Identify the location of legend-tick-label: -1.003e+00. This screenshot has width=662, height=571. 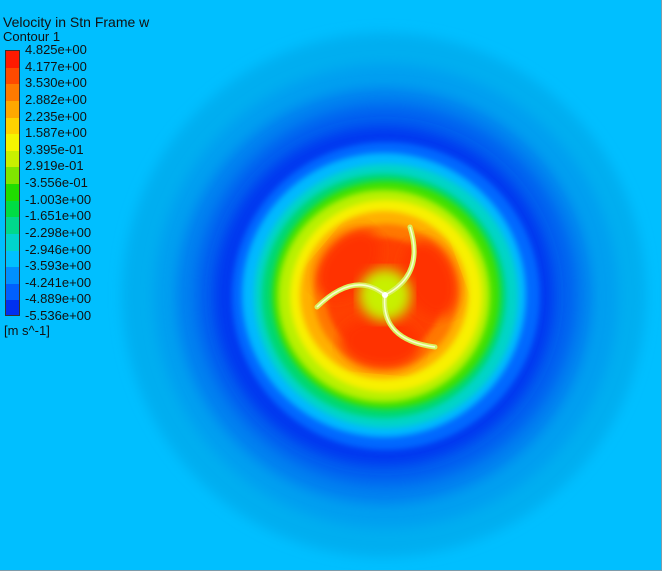
(58, 199).